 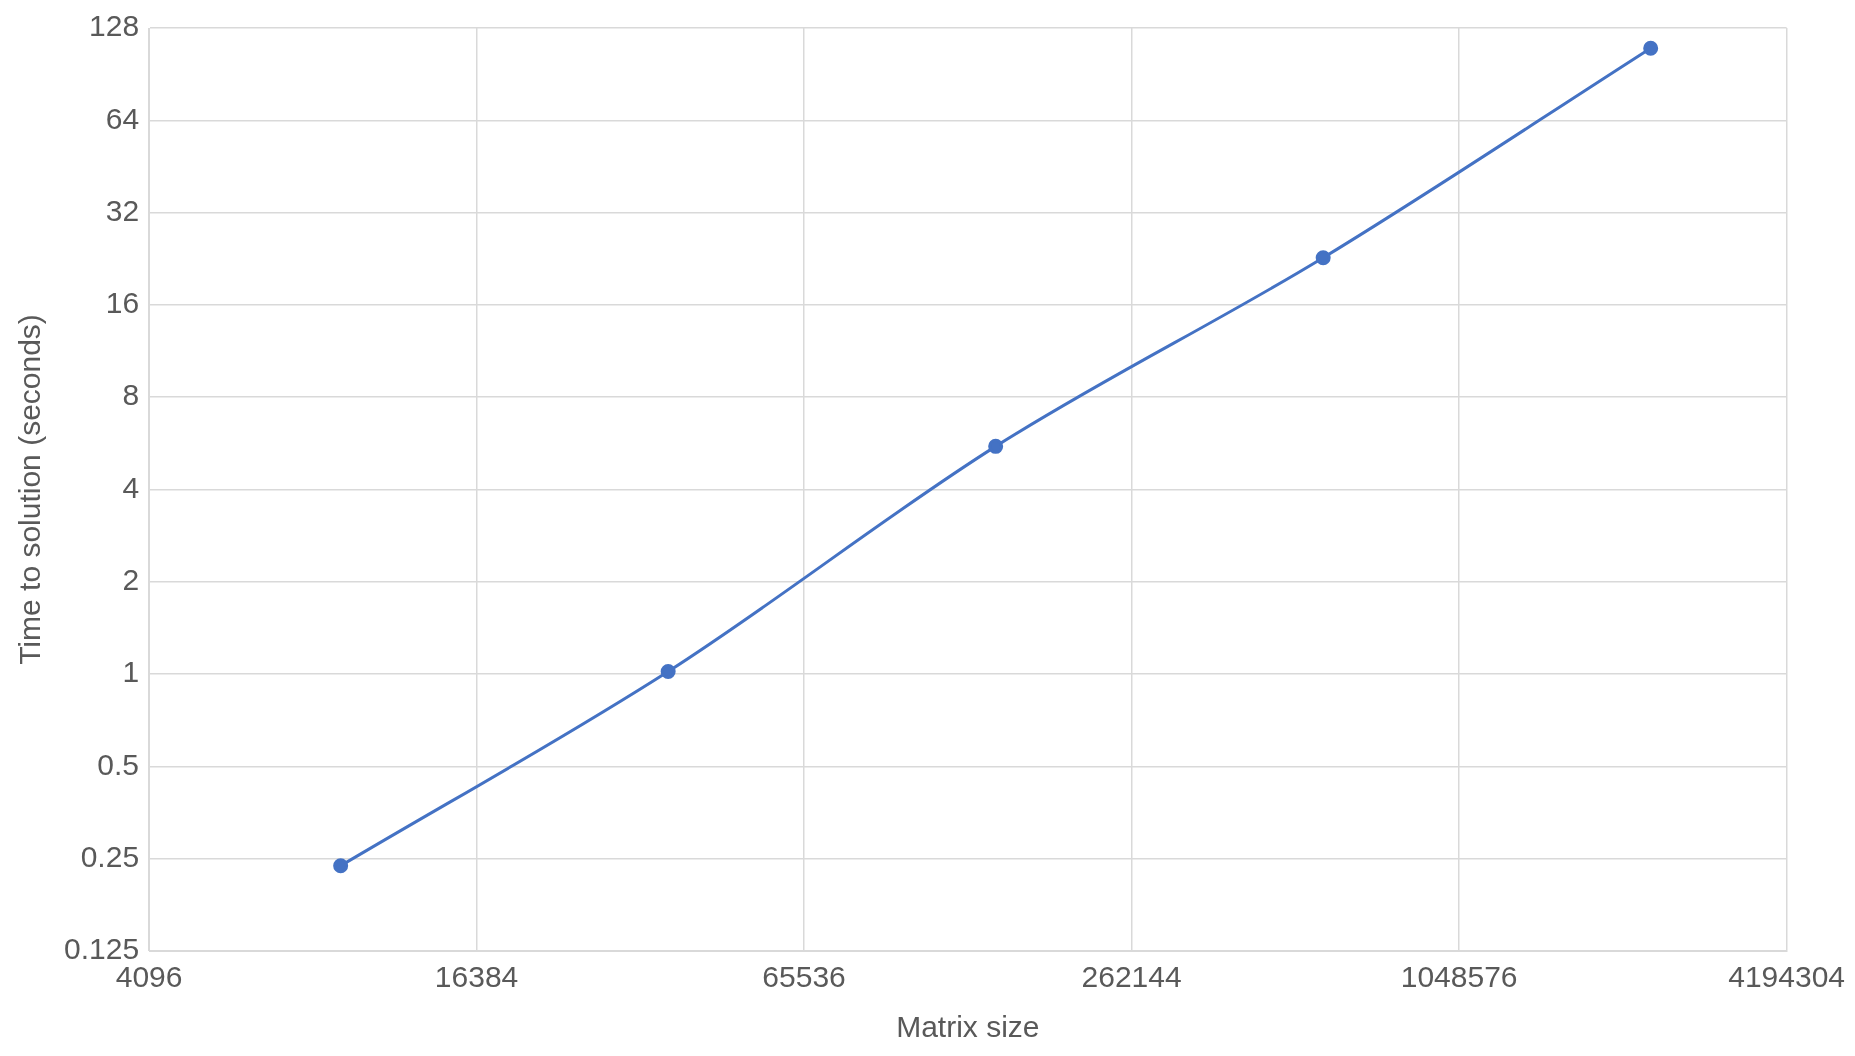 I want to click on x-tick-label: 1048576, so click(x=1459, y=977).